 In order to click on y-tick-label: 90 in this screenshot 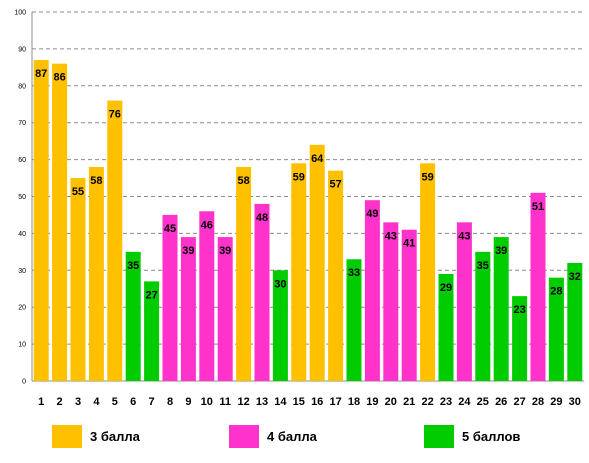, I will do `click(22, 49)`.